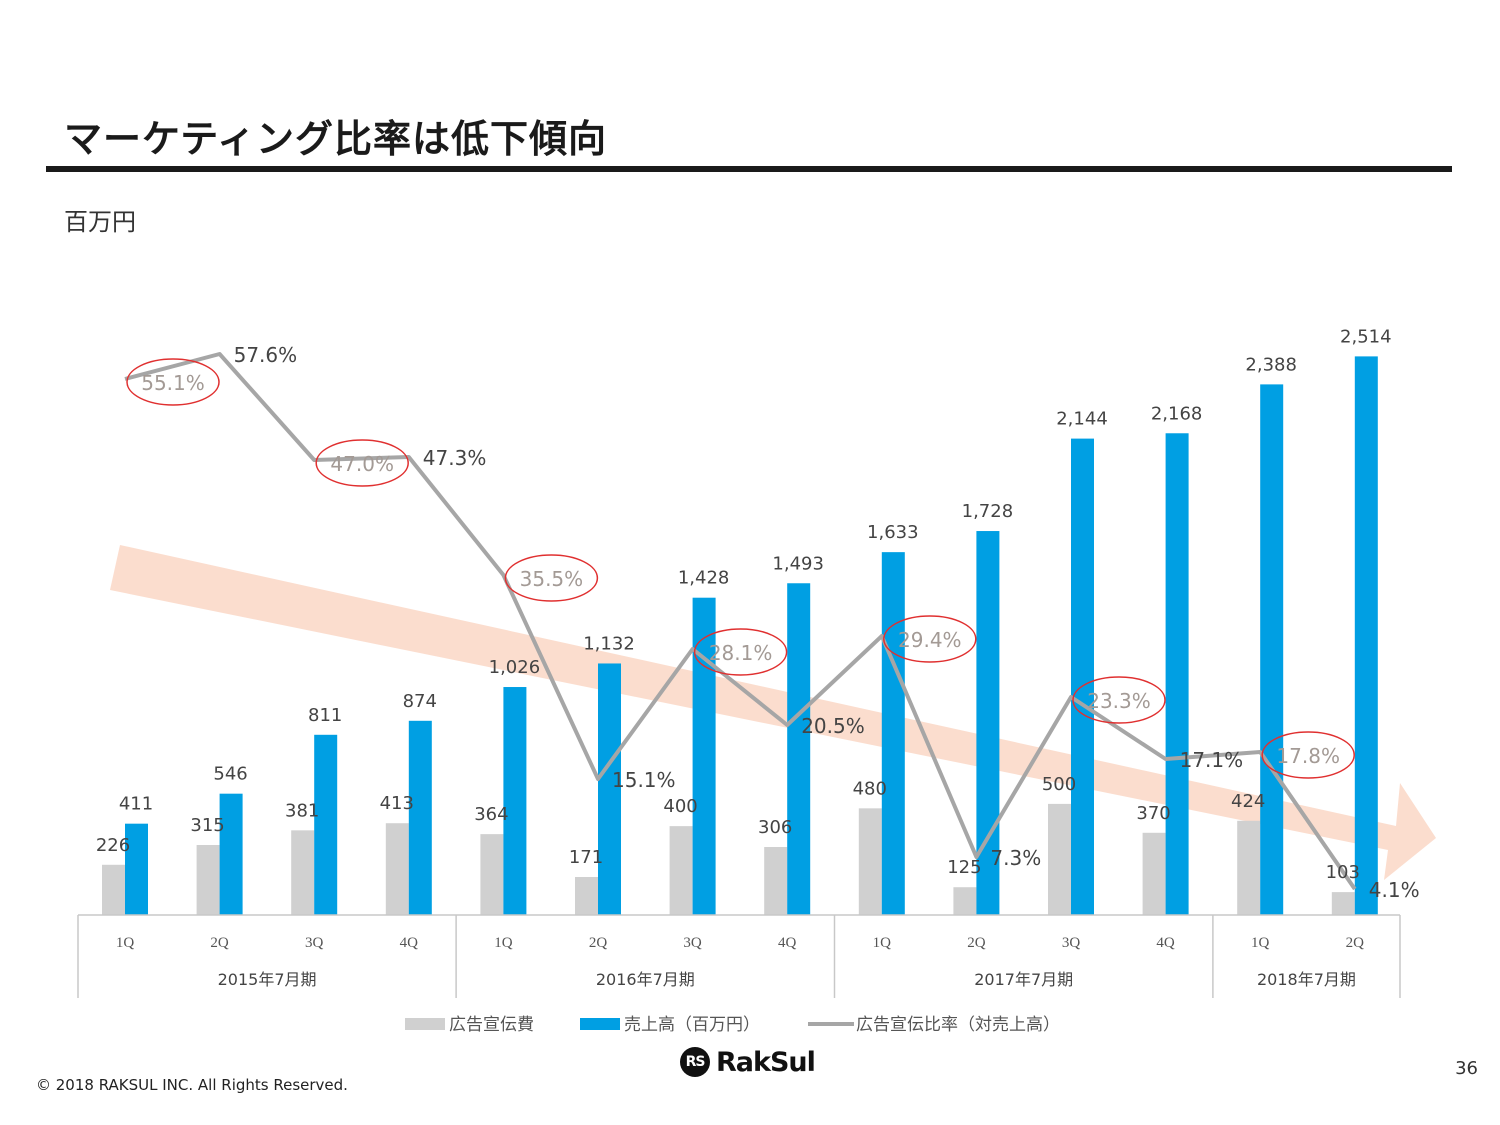 The width and height of the screenshot is (1500, 1125). What do you see at coordinates (325, 715) in the screenshot?
I see `sales-value-label: 811` at bounding box center [325, 715].